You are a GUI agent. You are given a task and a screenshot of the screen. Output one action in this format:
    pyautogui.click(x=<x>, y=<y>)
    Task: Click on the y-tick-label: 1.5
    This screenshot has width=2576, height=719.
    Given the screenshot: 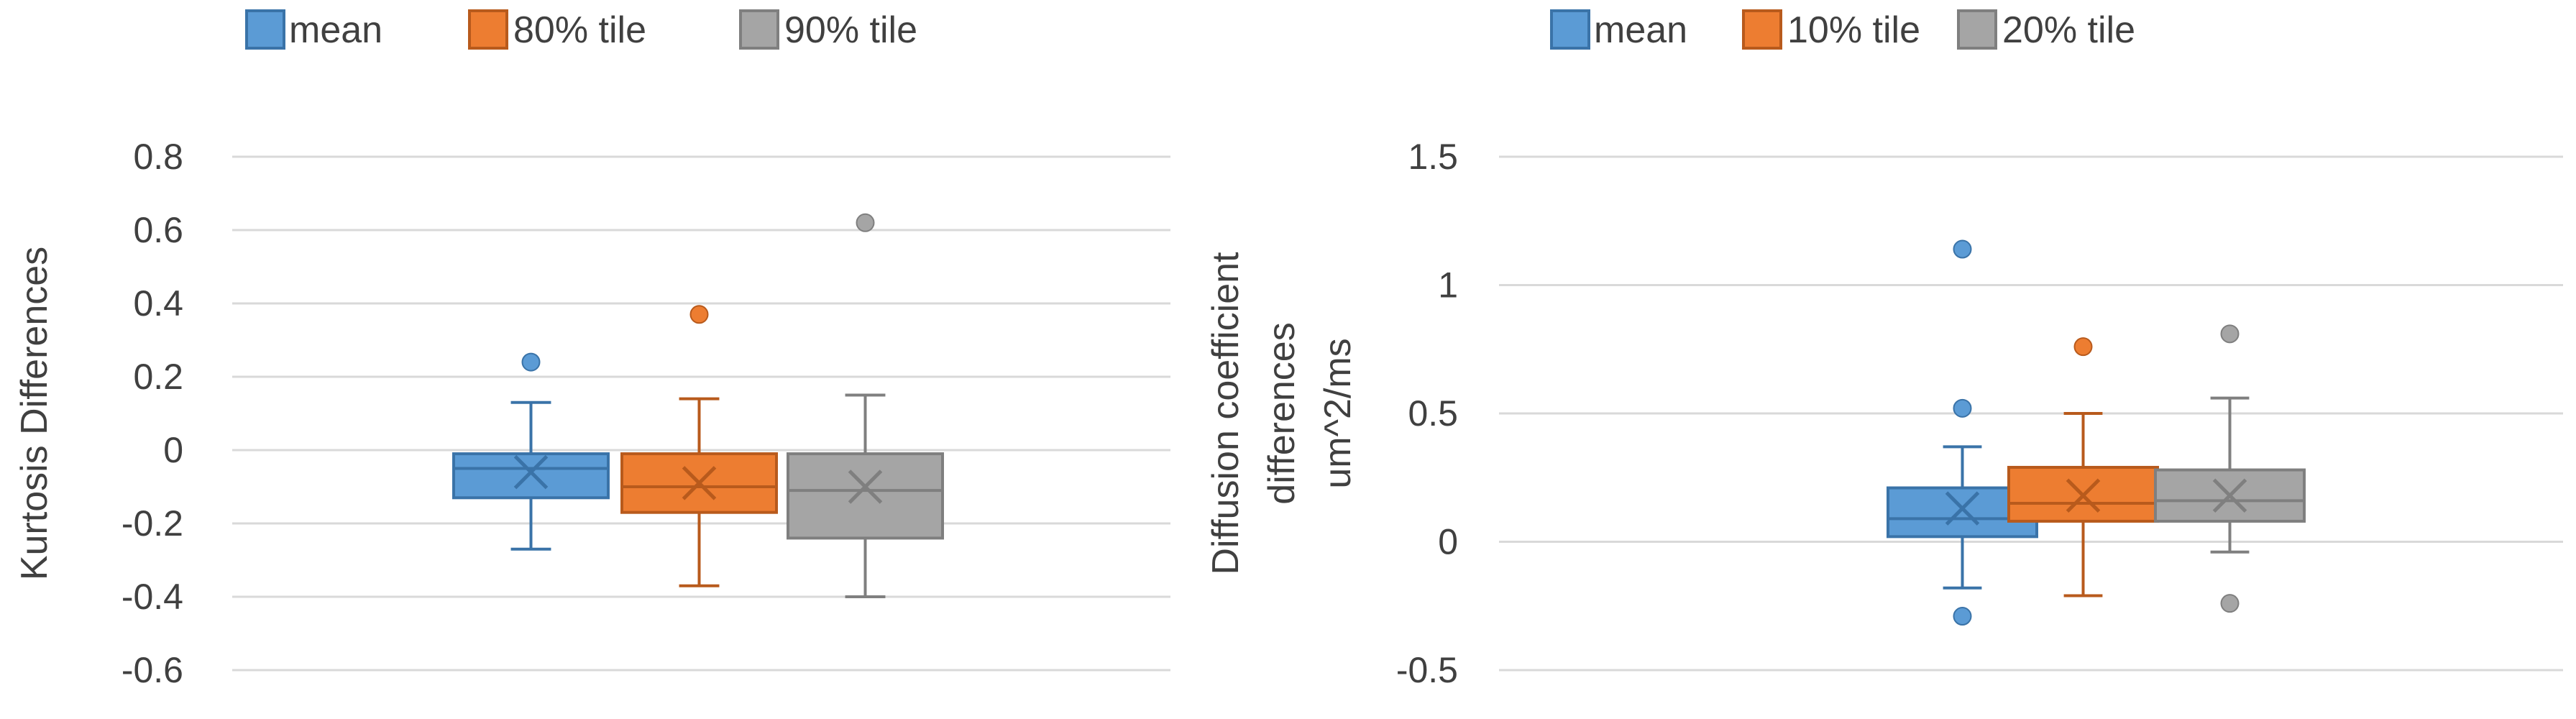 What is the action you would take?
    pyautogui.click(x=1433, y=157)
    